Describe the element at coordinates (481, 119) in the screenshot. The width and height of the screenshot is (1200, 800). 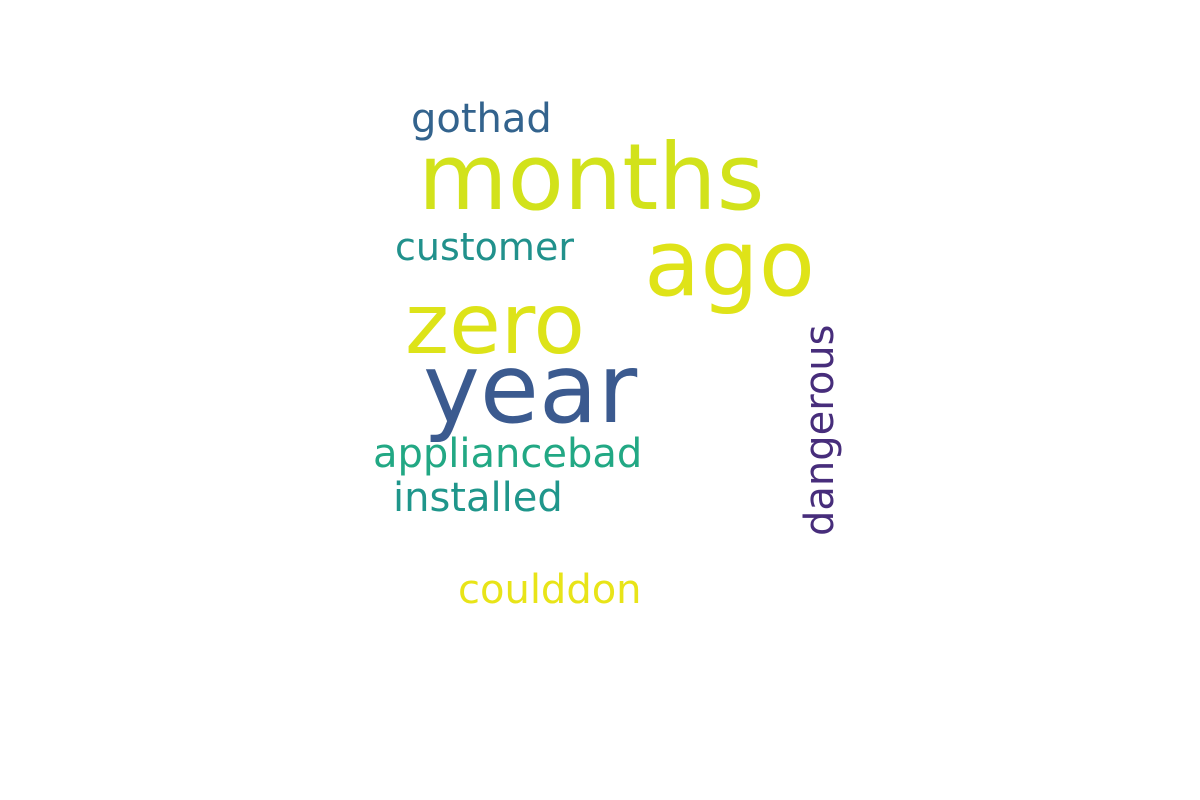
I see `word-gothad: gothad` at that location.